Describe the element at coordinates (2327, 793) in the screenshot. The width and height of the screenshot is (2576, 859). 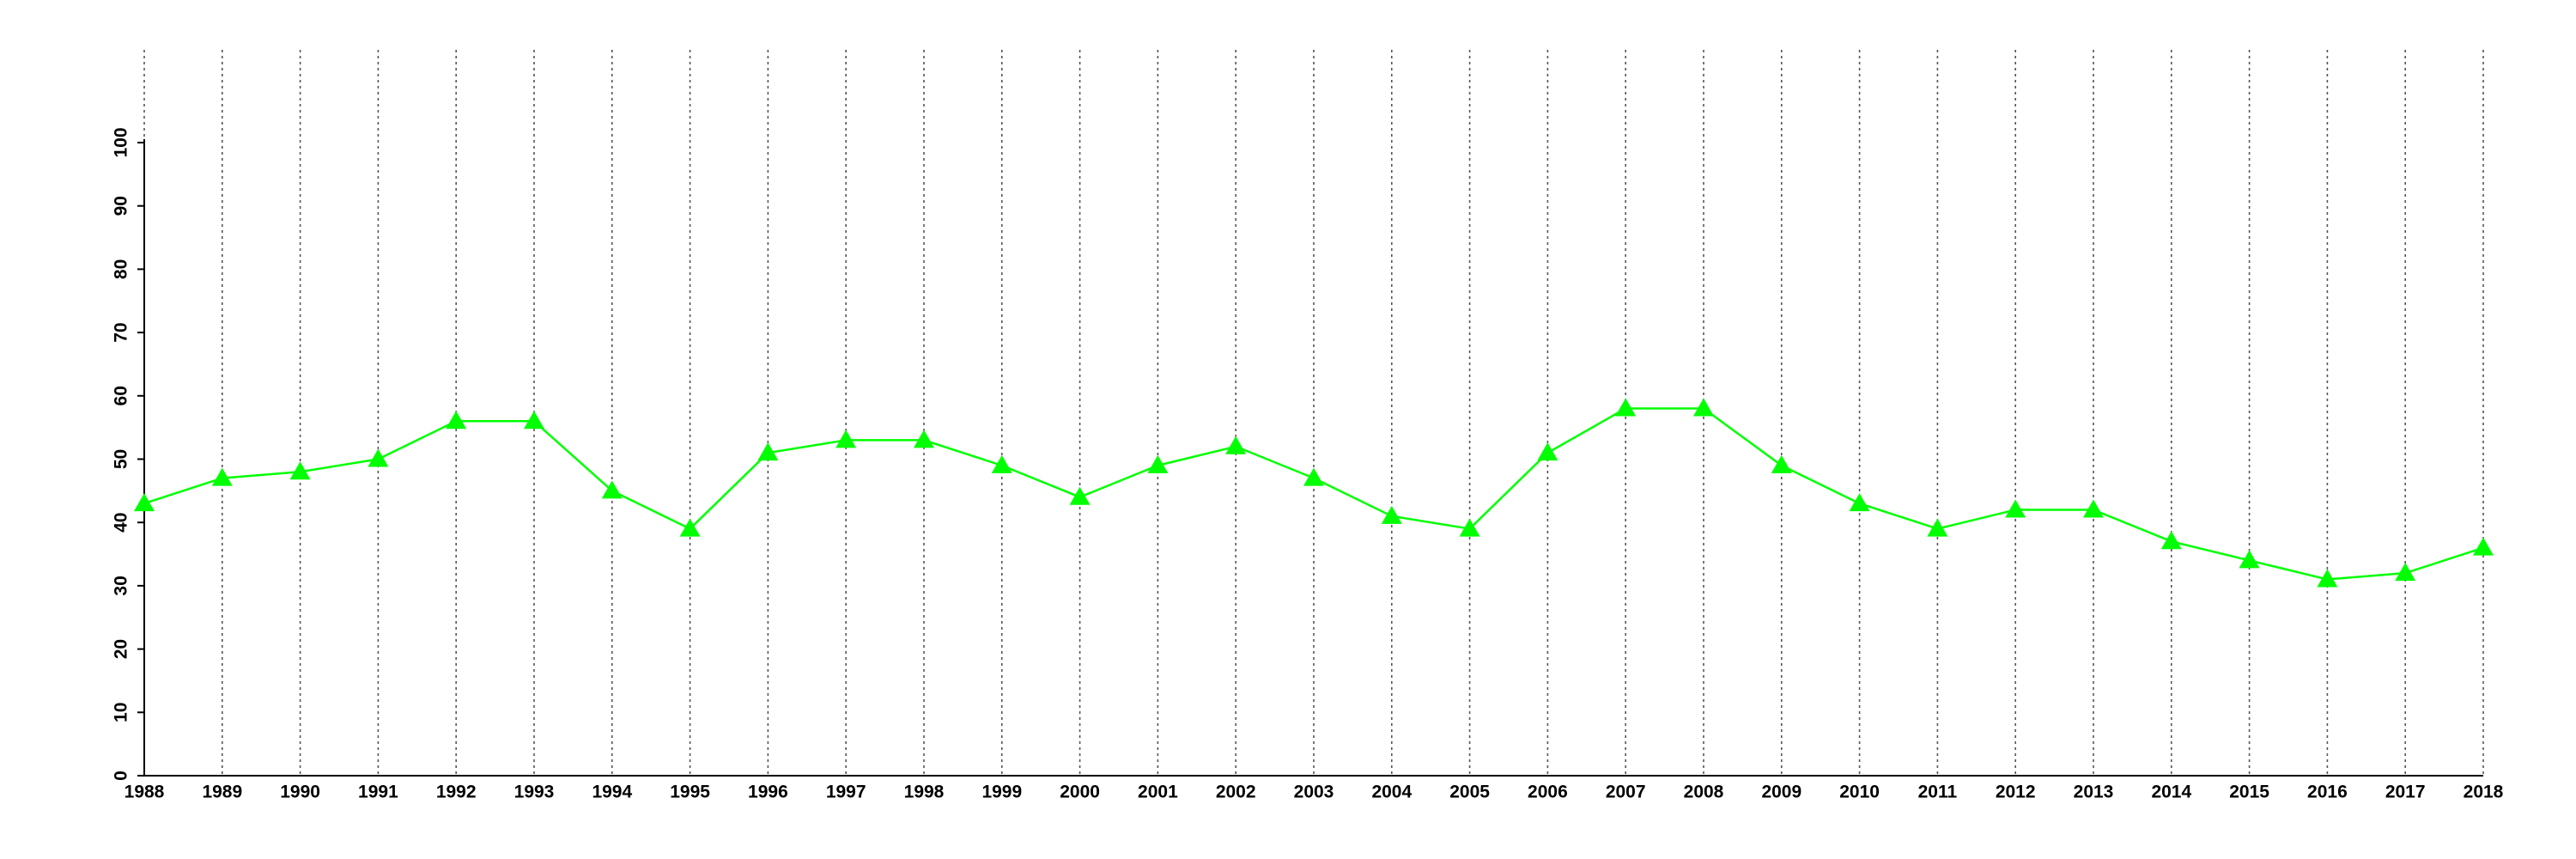
I see `x-tick-label: 2016` at that location.